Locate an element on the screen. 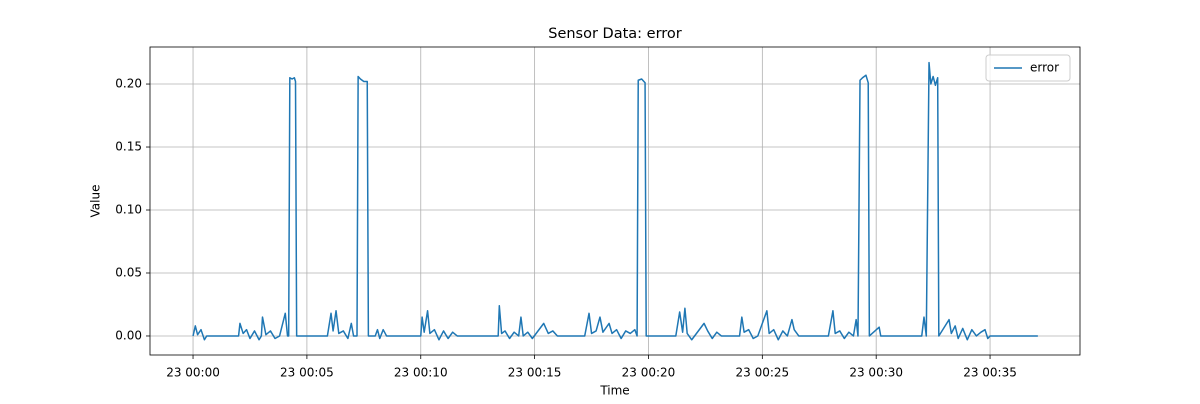  x-axis-label: Time is located at coordinates (614, 391).